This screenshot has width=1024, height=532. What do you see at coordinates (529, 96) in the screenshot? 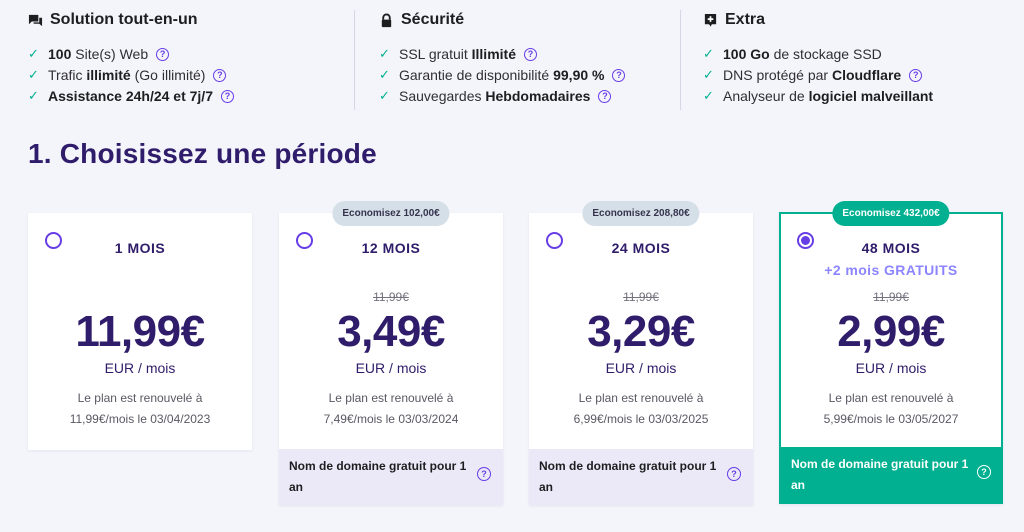
I see `feature-item: ✓ Sauvegardes Hebdomadaires?` at bounding box center [529, 96].